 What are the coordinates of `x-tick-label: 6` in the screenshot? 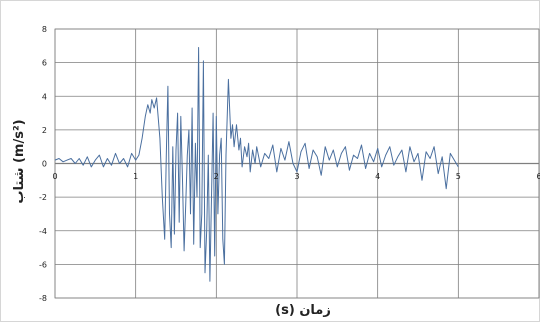 It's located at (538, 176).